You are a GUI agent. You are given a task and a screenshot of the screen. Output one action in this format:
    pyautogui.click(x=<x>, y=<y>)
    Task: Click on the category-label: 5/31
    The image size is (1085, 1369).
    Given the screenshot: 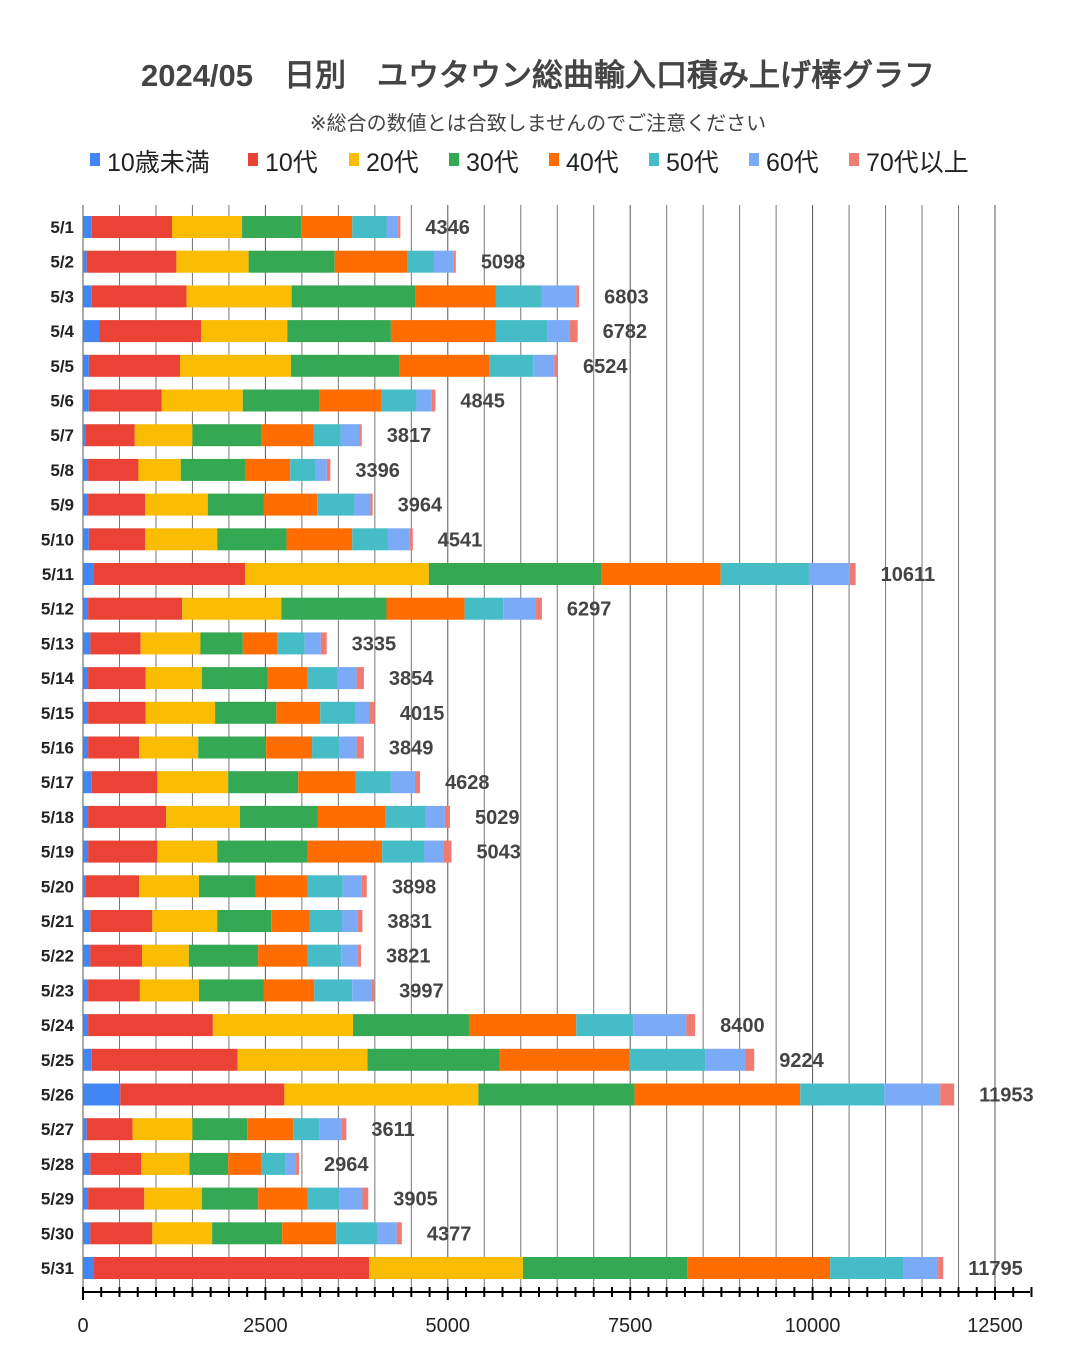 What is the action you would take?
    pyautogui.click(x=57, y=1268)
    